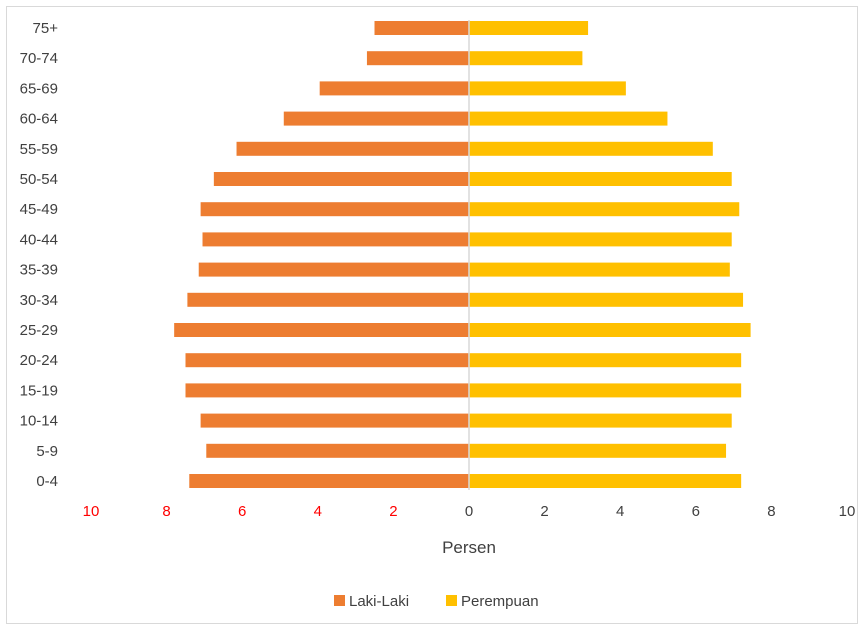 The height and width of the screenshot is (632, 866). I want to click on y-tick-label: 15-19, so click(39, 390).